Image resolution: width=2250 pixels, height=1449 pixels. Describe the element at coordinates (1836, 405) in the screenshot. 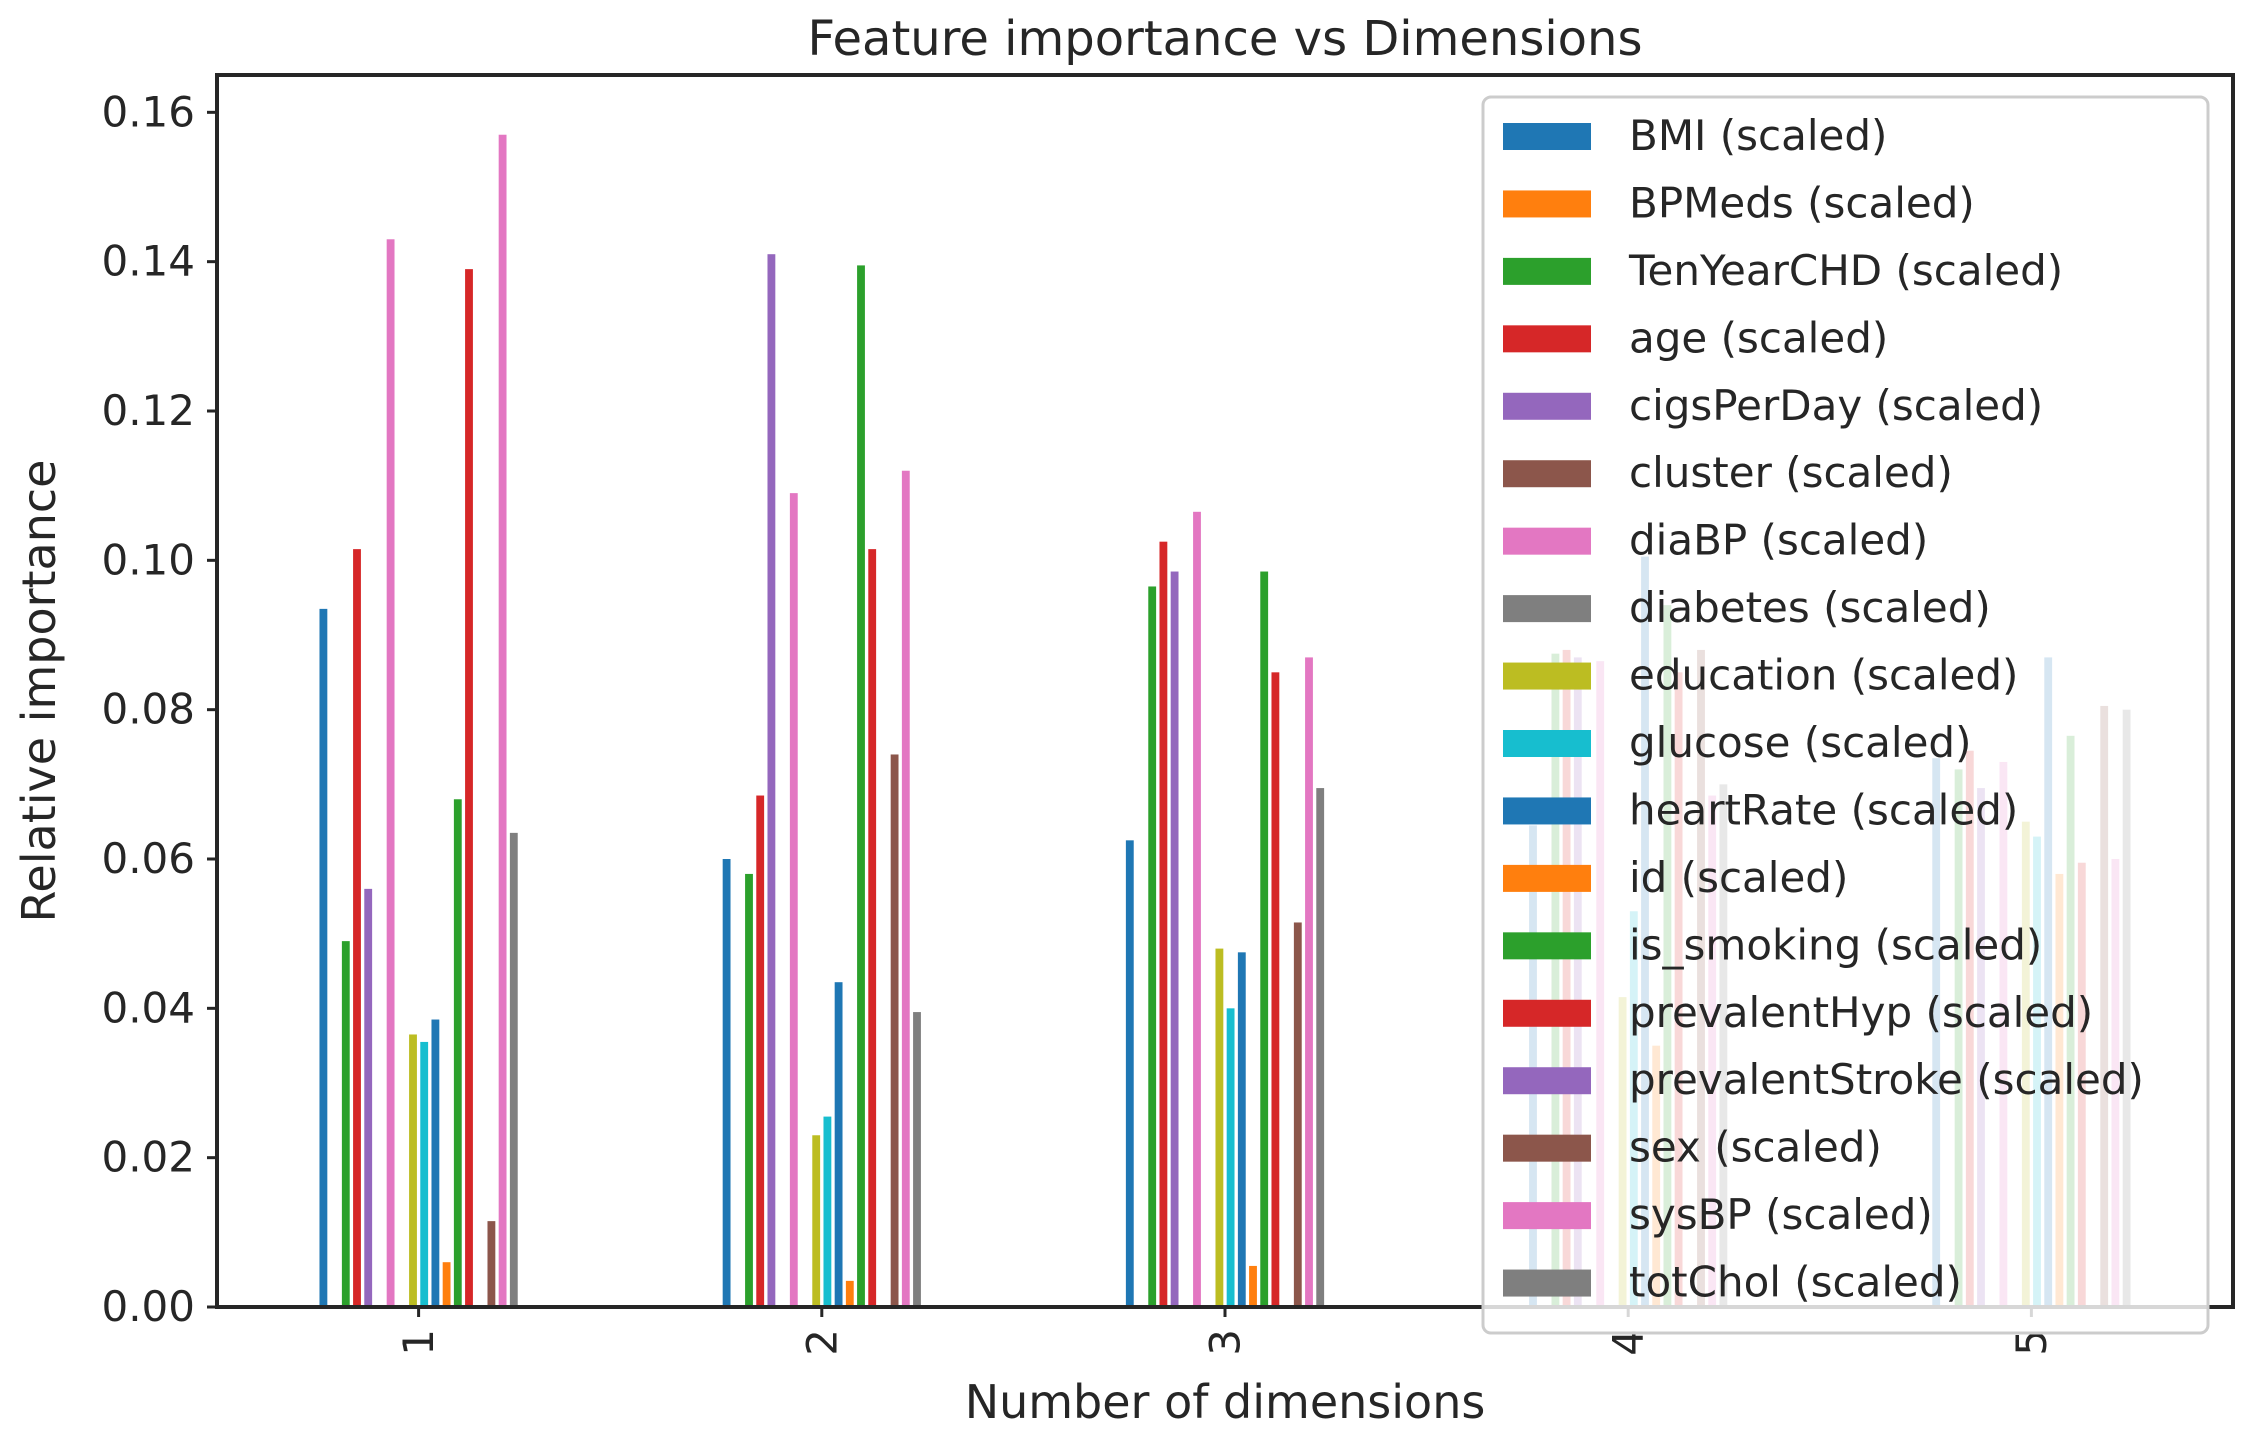

I see `legend-label: cigsPerDay (scaled)` at that location.